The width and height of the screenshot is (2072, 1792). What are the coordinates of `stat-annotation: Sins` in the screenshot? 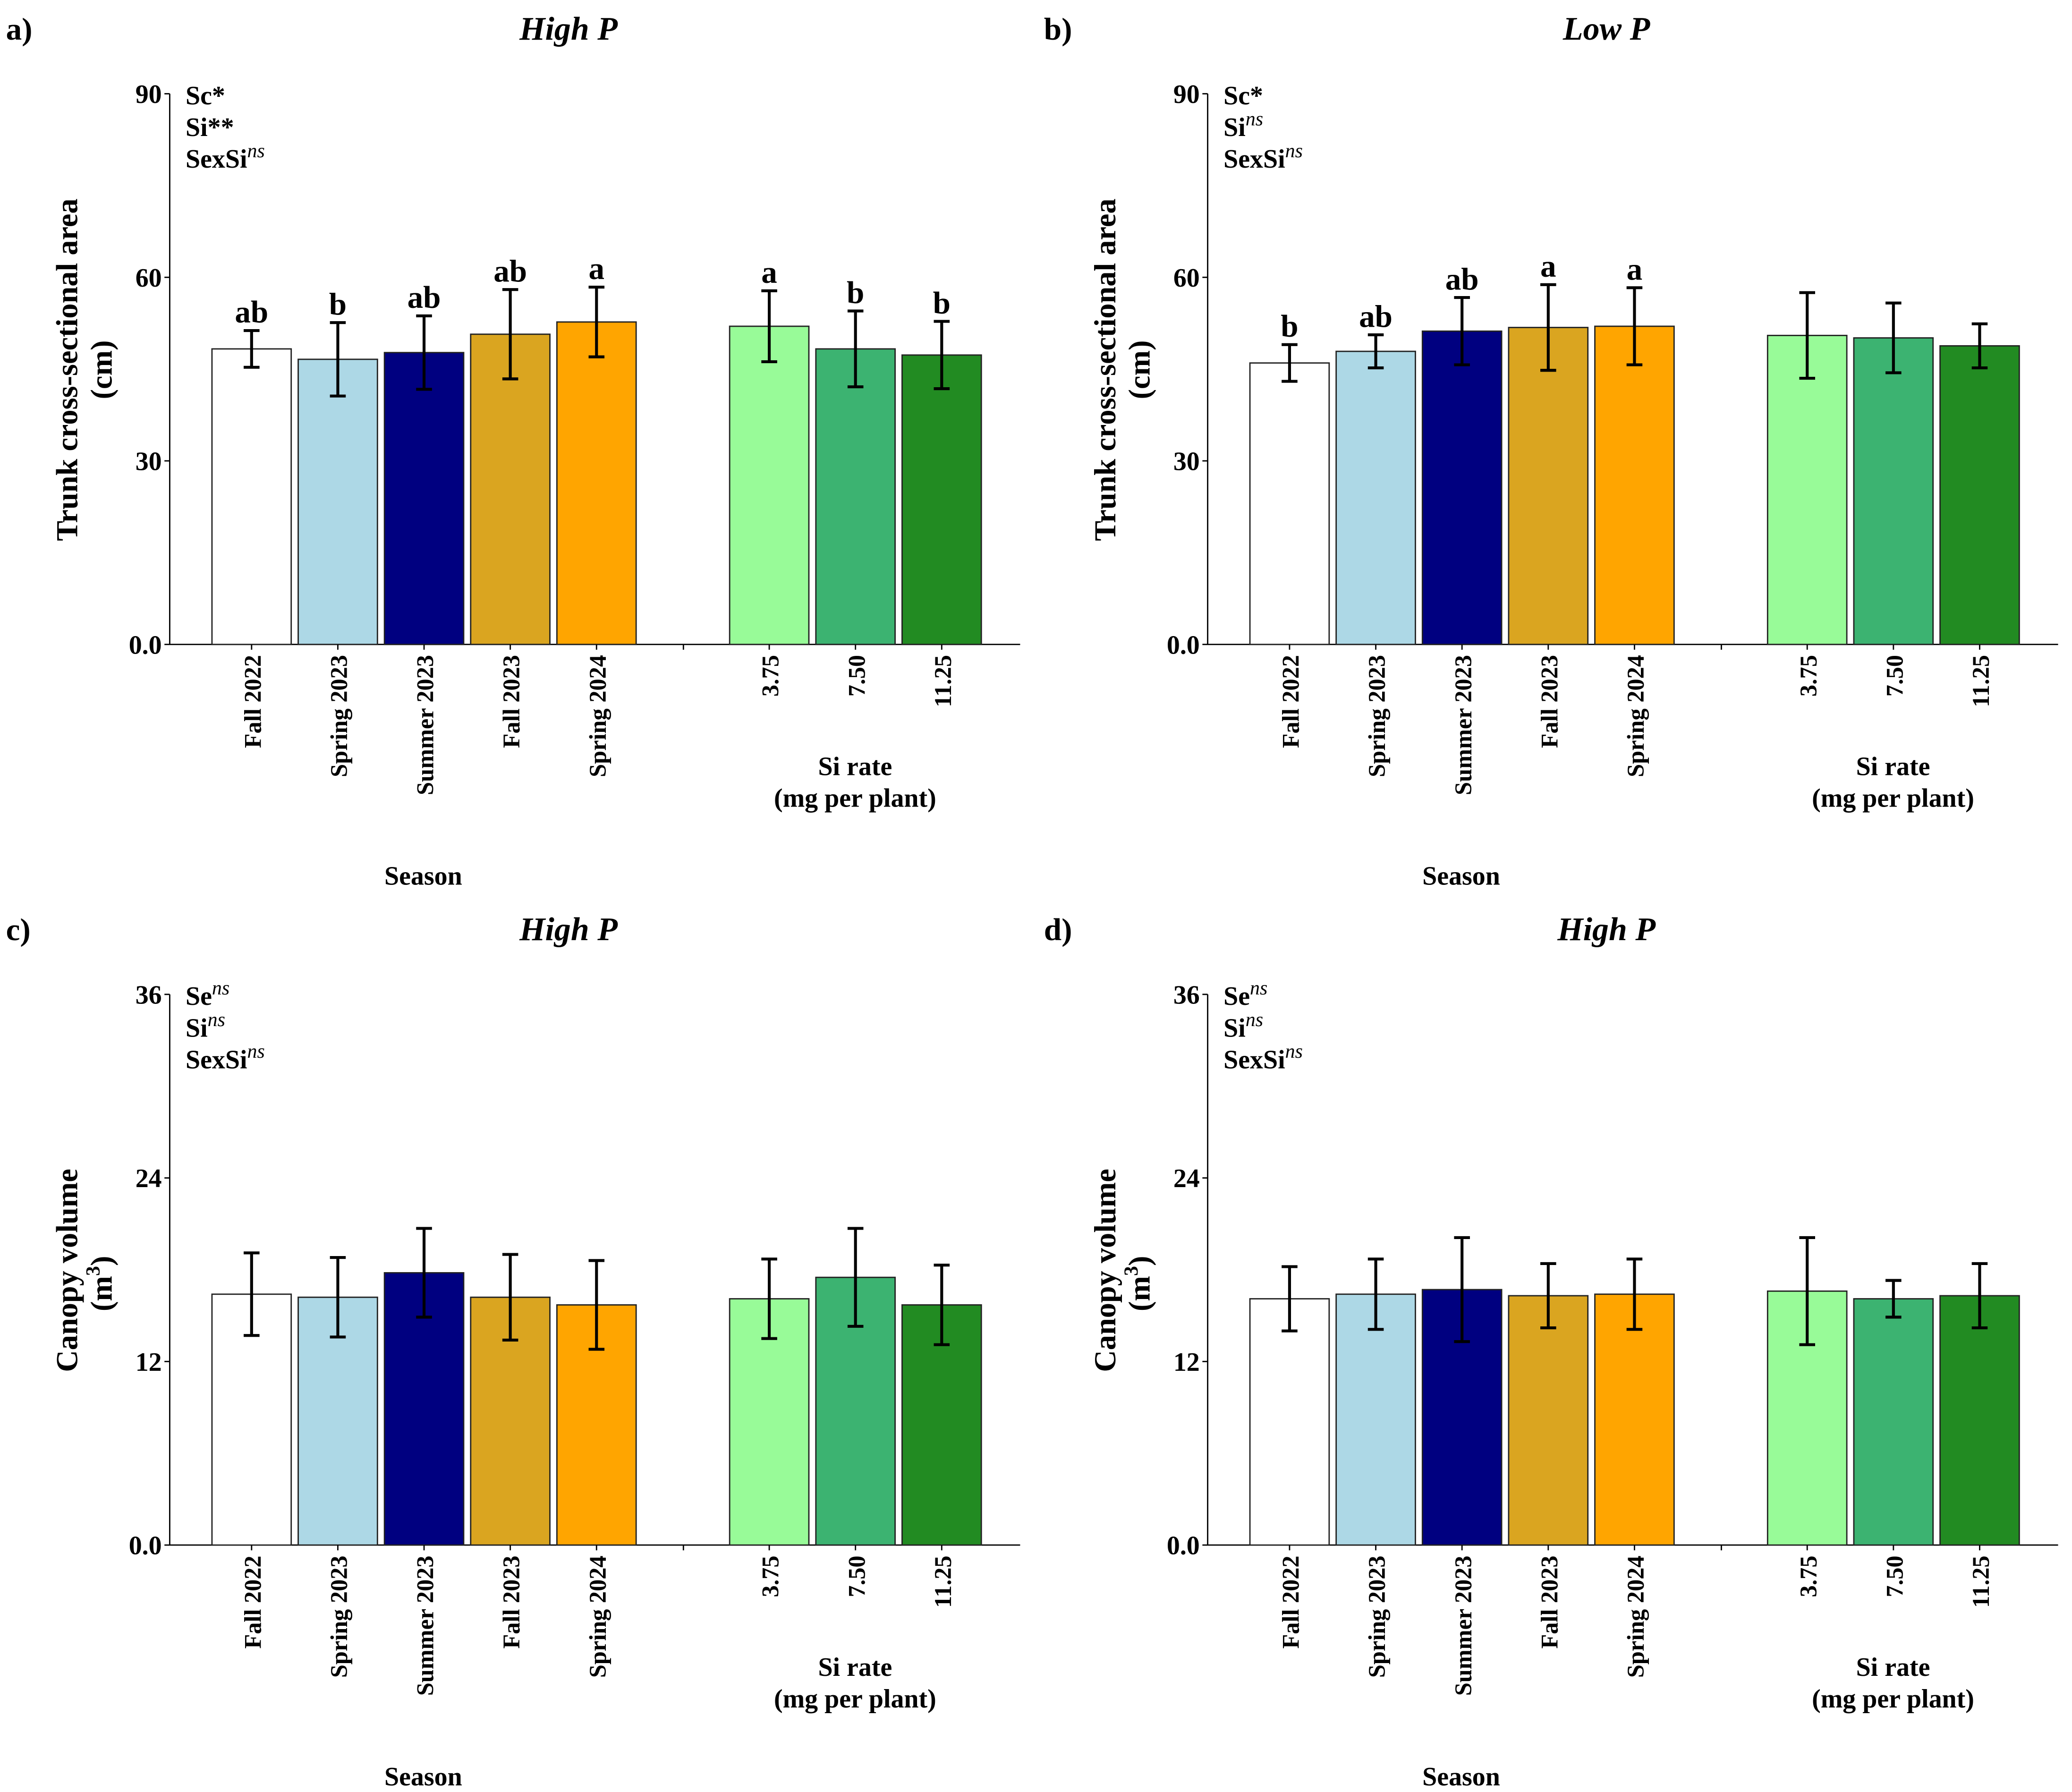 It's located at (206, 1026).